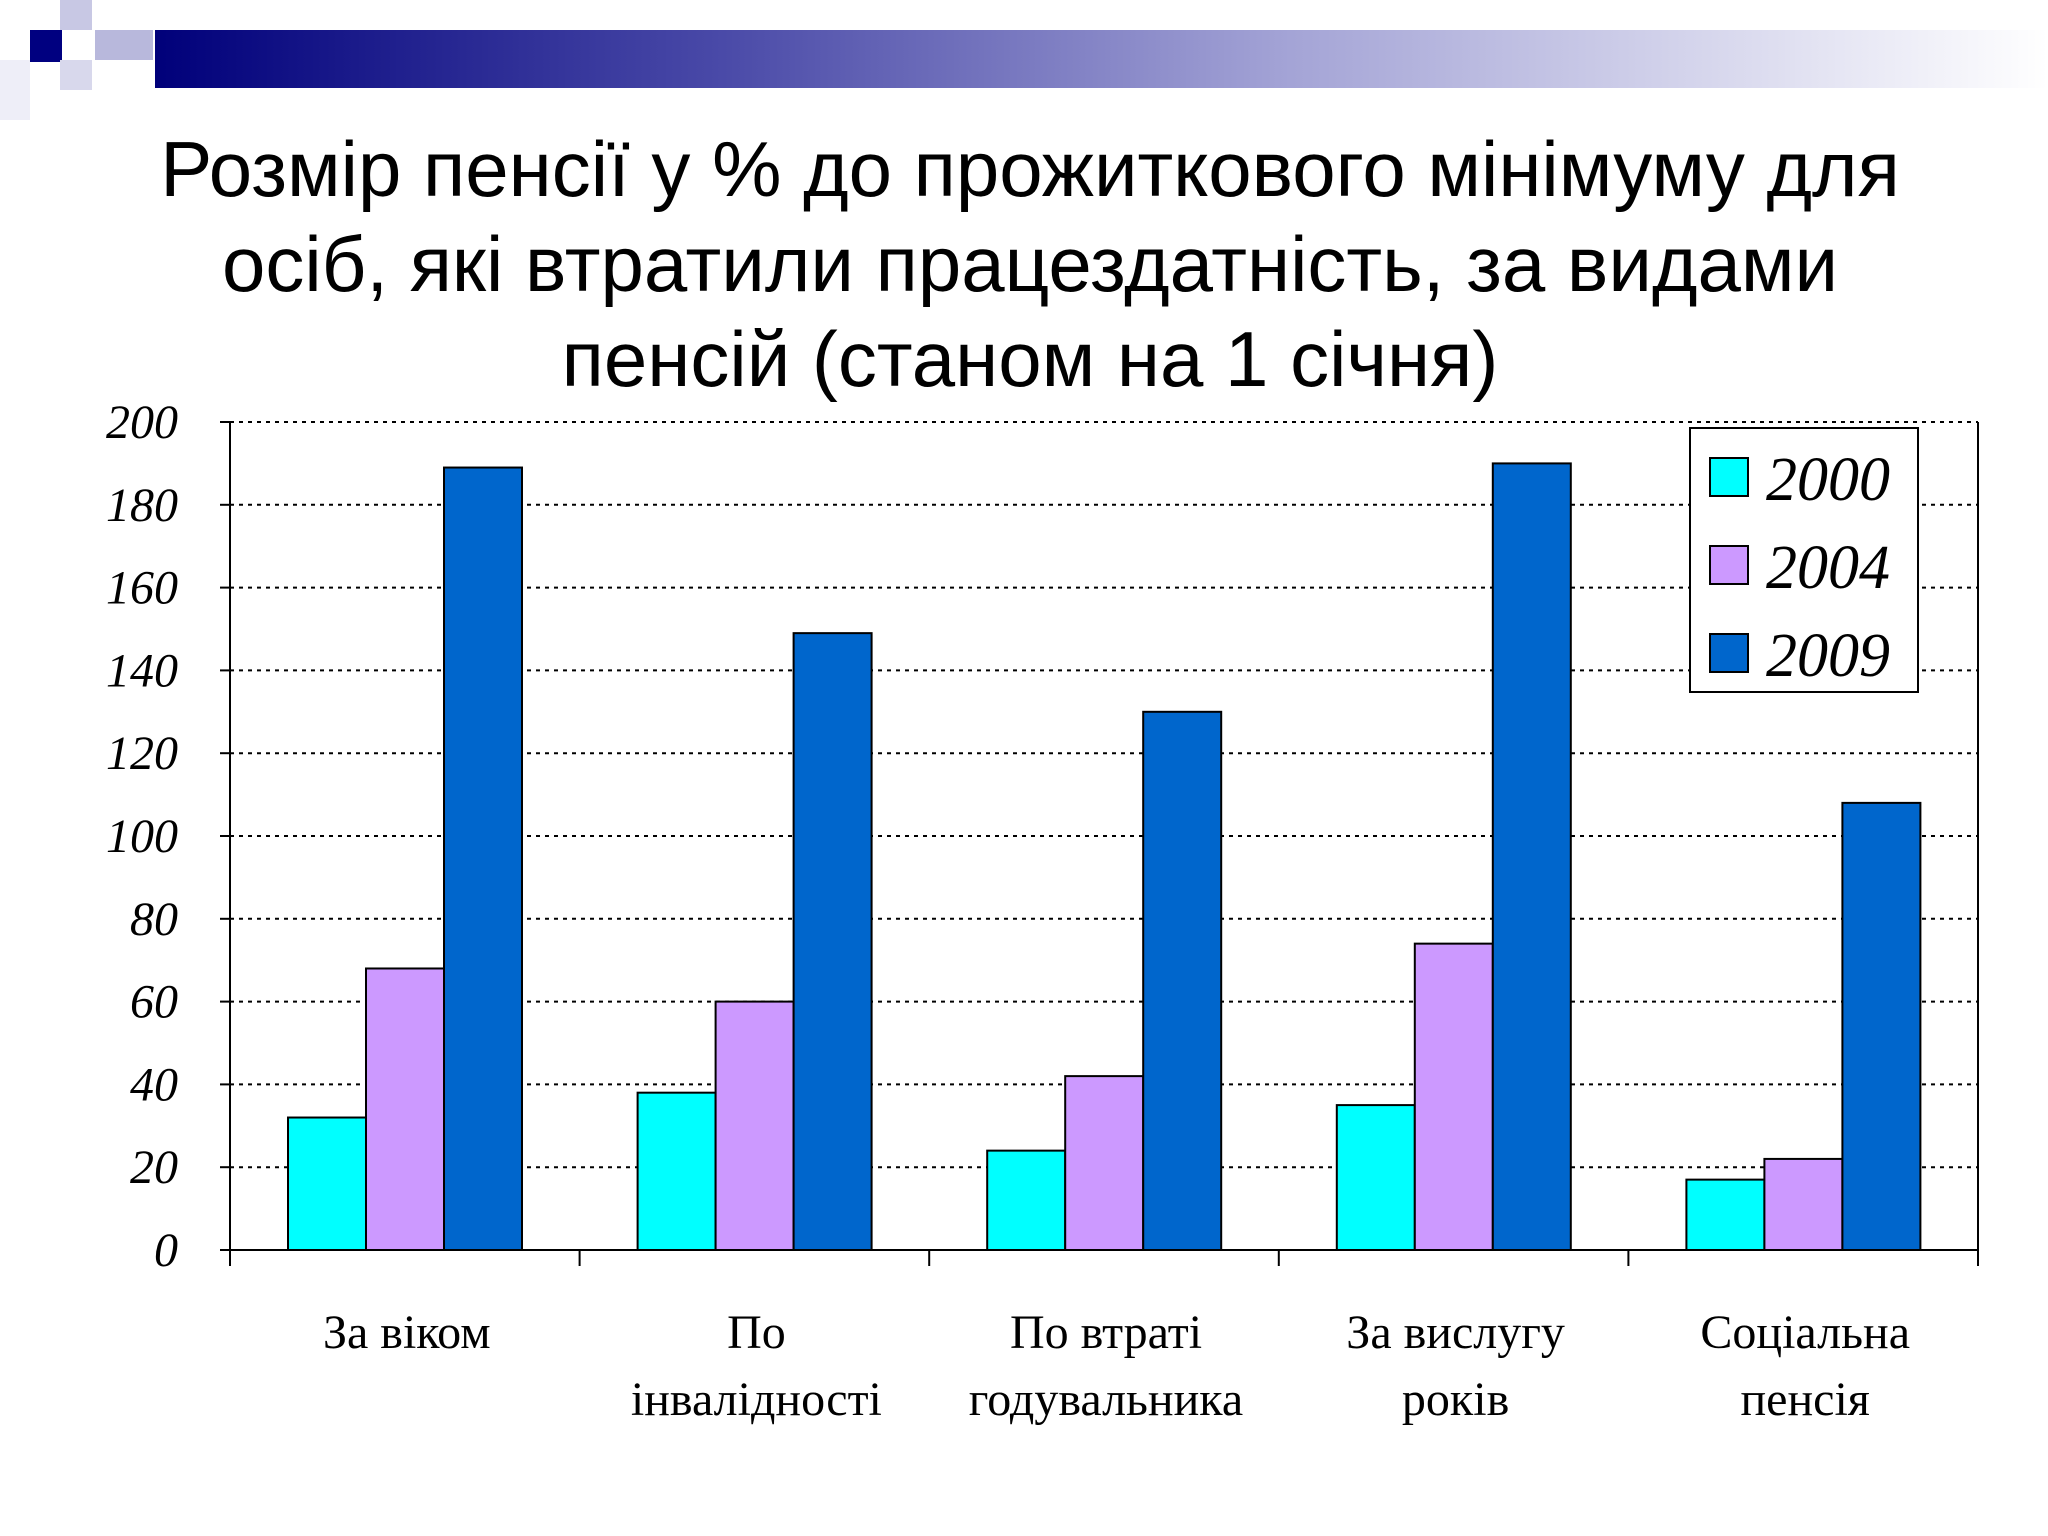  I want to click on y-tick-label: 120, so click(142, 753).